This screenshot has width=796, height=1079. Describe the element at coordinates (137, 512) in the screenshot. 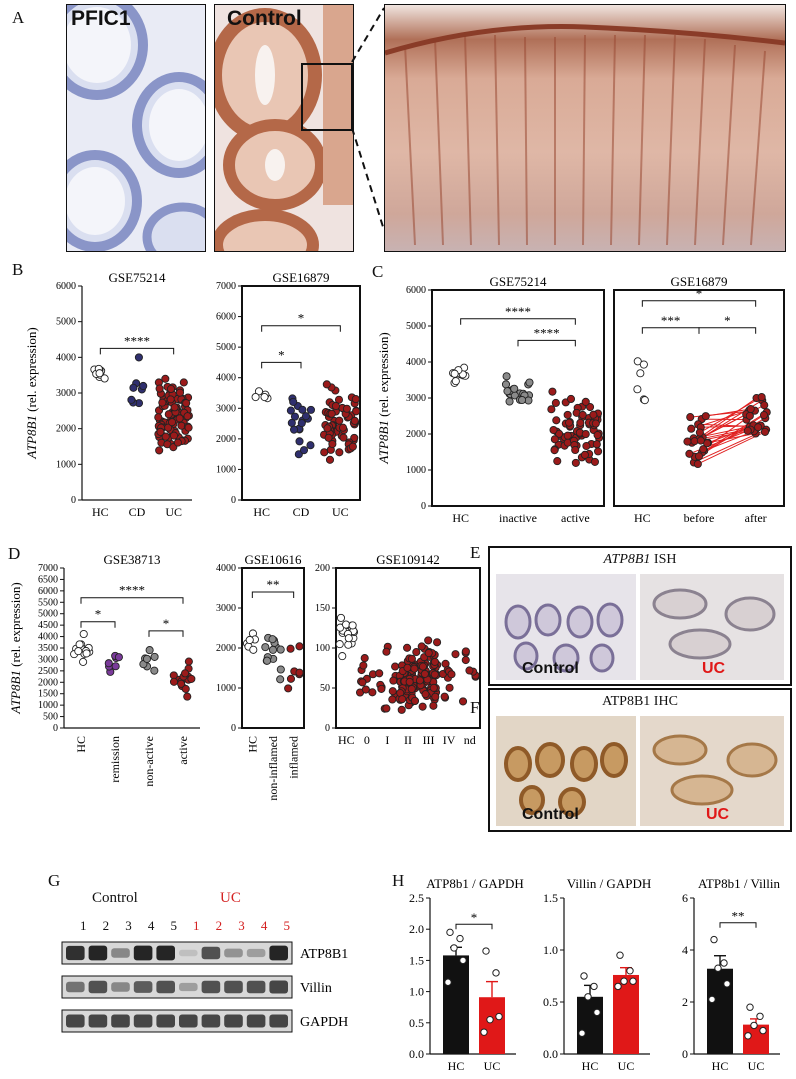

I see `x-tick-label: CD` at that location.